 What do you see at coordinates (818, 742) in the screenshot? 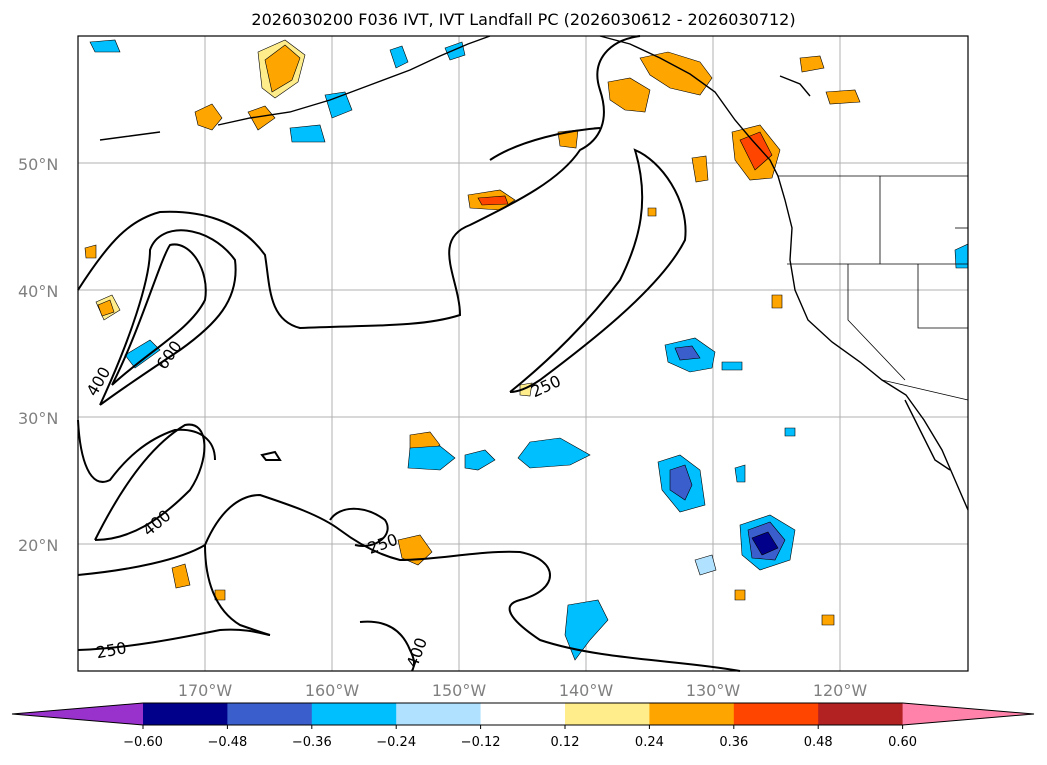
I see `colorbar-tick-label: 0.48` at bounding box center [818, 742].